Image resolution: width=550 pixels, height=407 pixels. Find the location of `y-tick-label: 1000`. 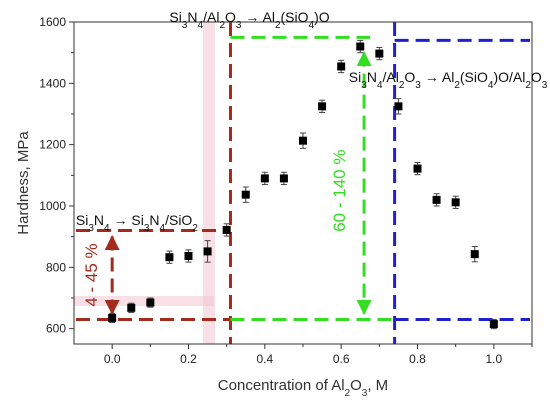

y-tick-label: 1000 is located at coordinates (52, 206).